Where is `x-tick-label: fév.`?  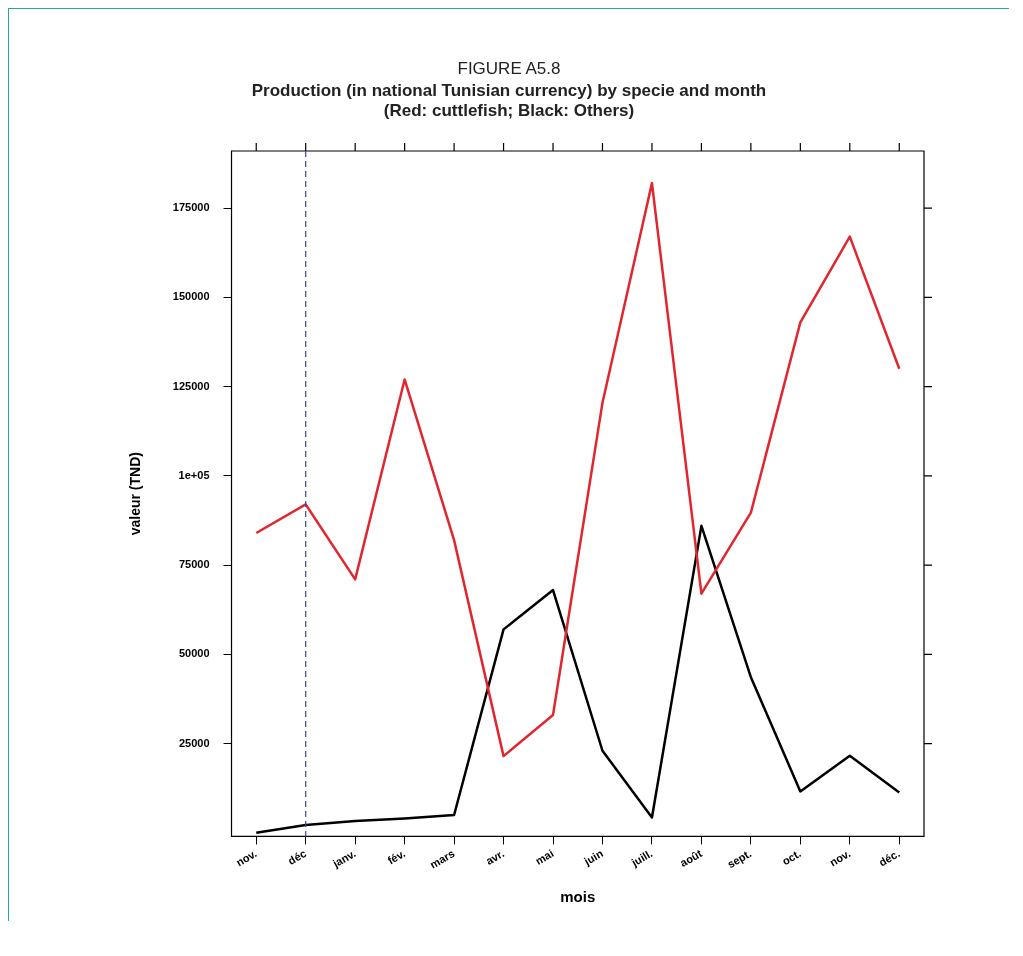 x-tick-label: fév. is located at coordinates (396, 857).